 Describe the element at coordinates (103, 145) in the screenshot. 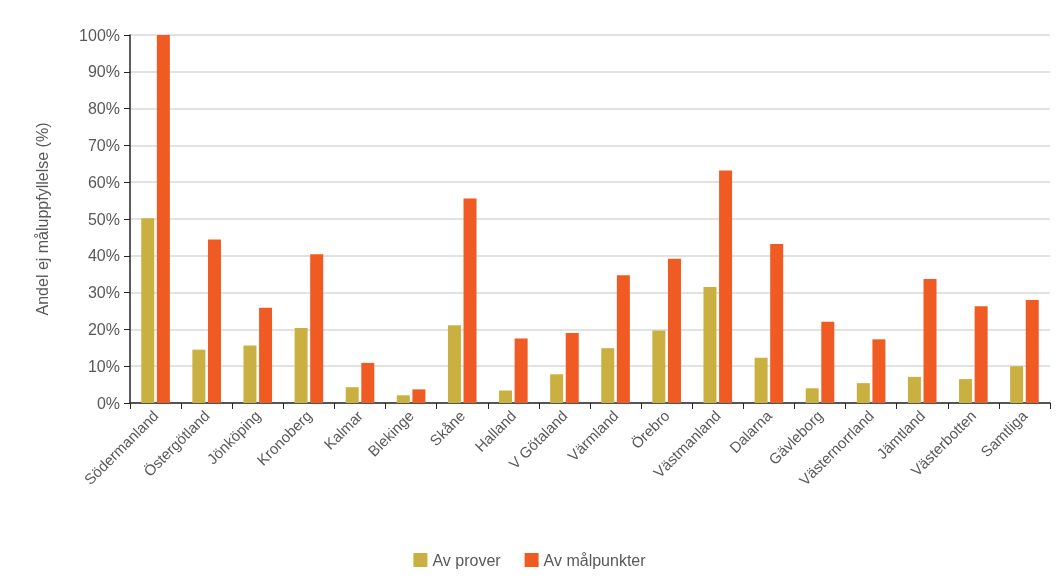

I see `y-tick-label: 70%` at that location.